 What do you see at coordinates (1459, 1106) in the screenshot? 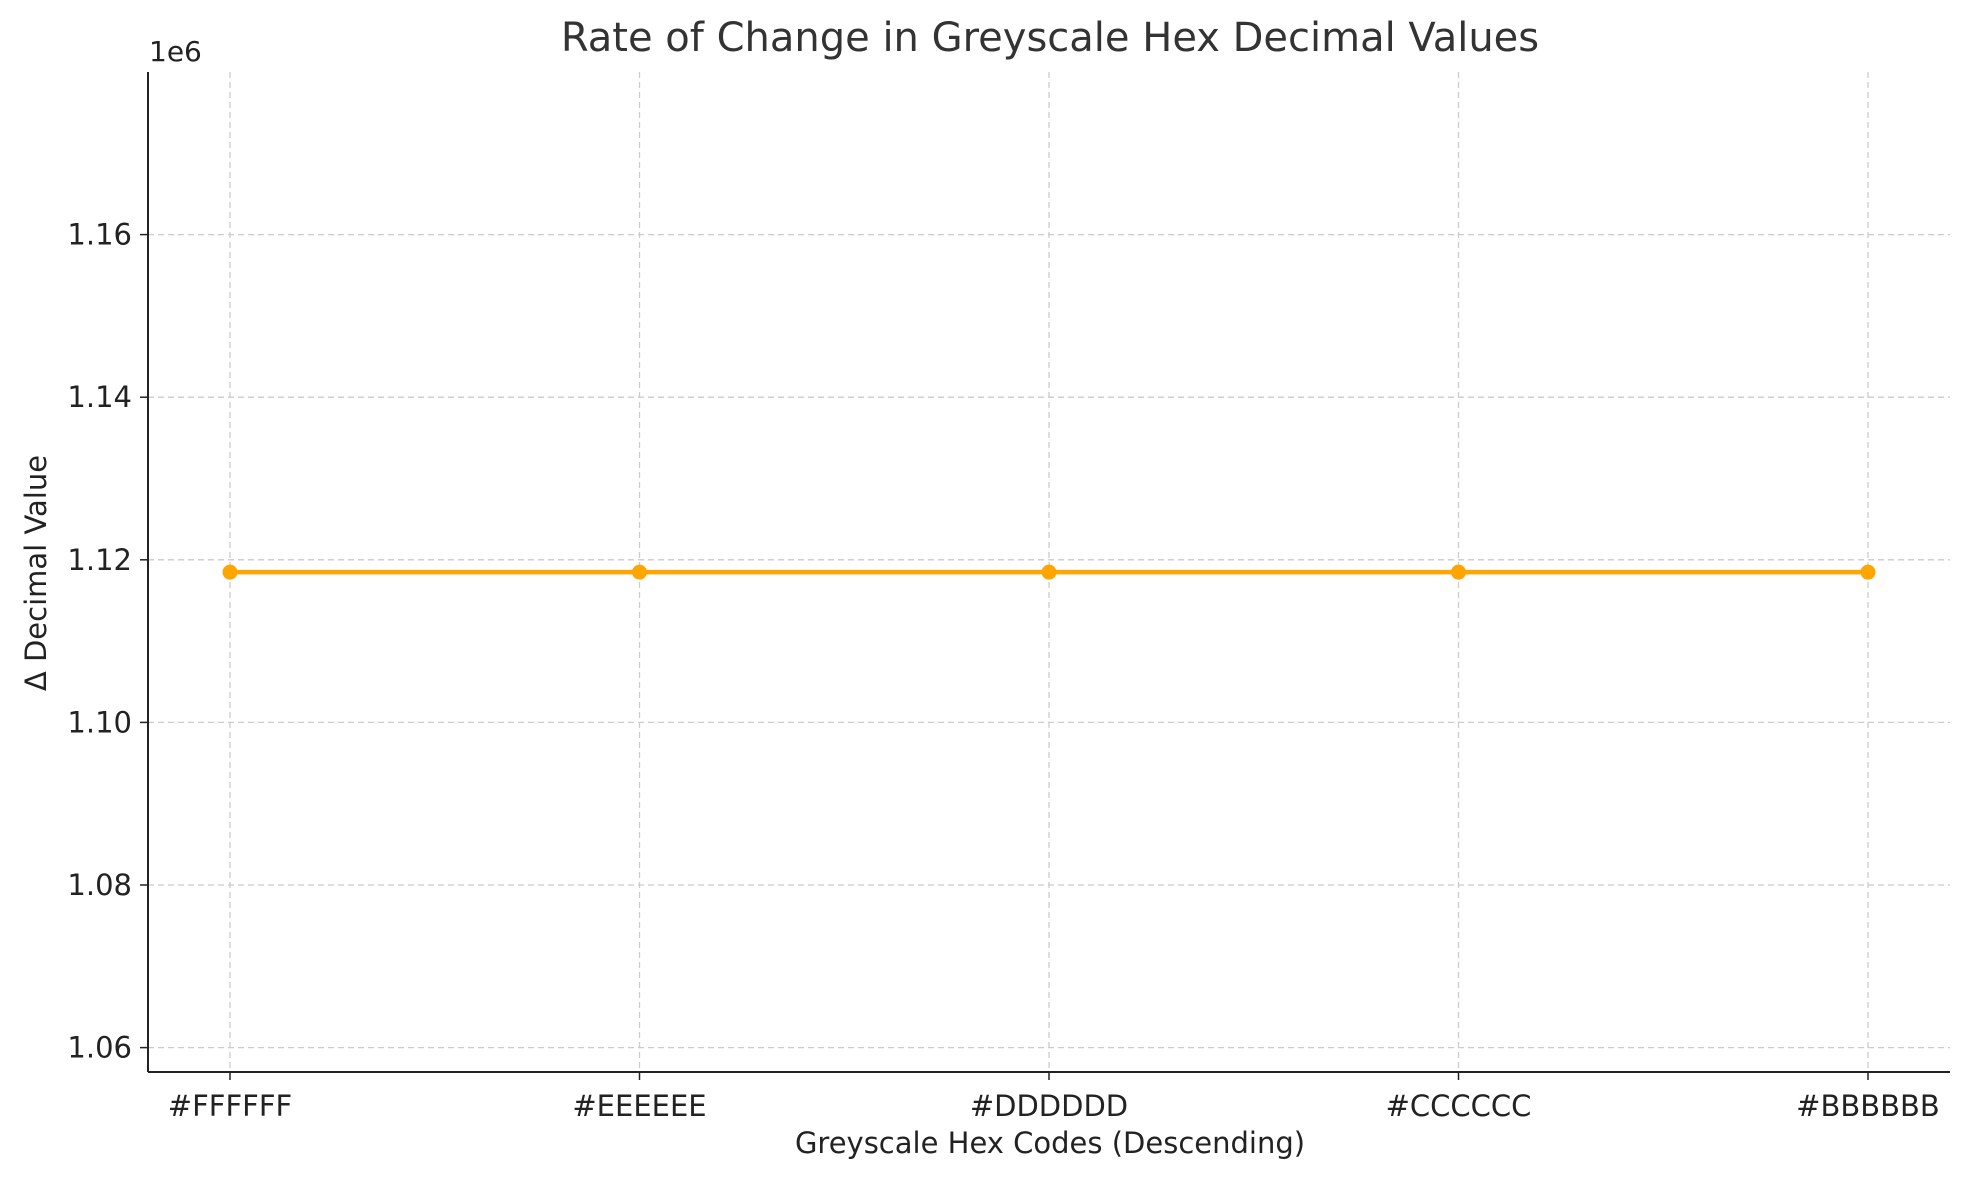
I see `x-tick-label: #CCCCCC` at bounding box center [1459, 1106].